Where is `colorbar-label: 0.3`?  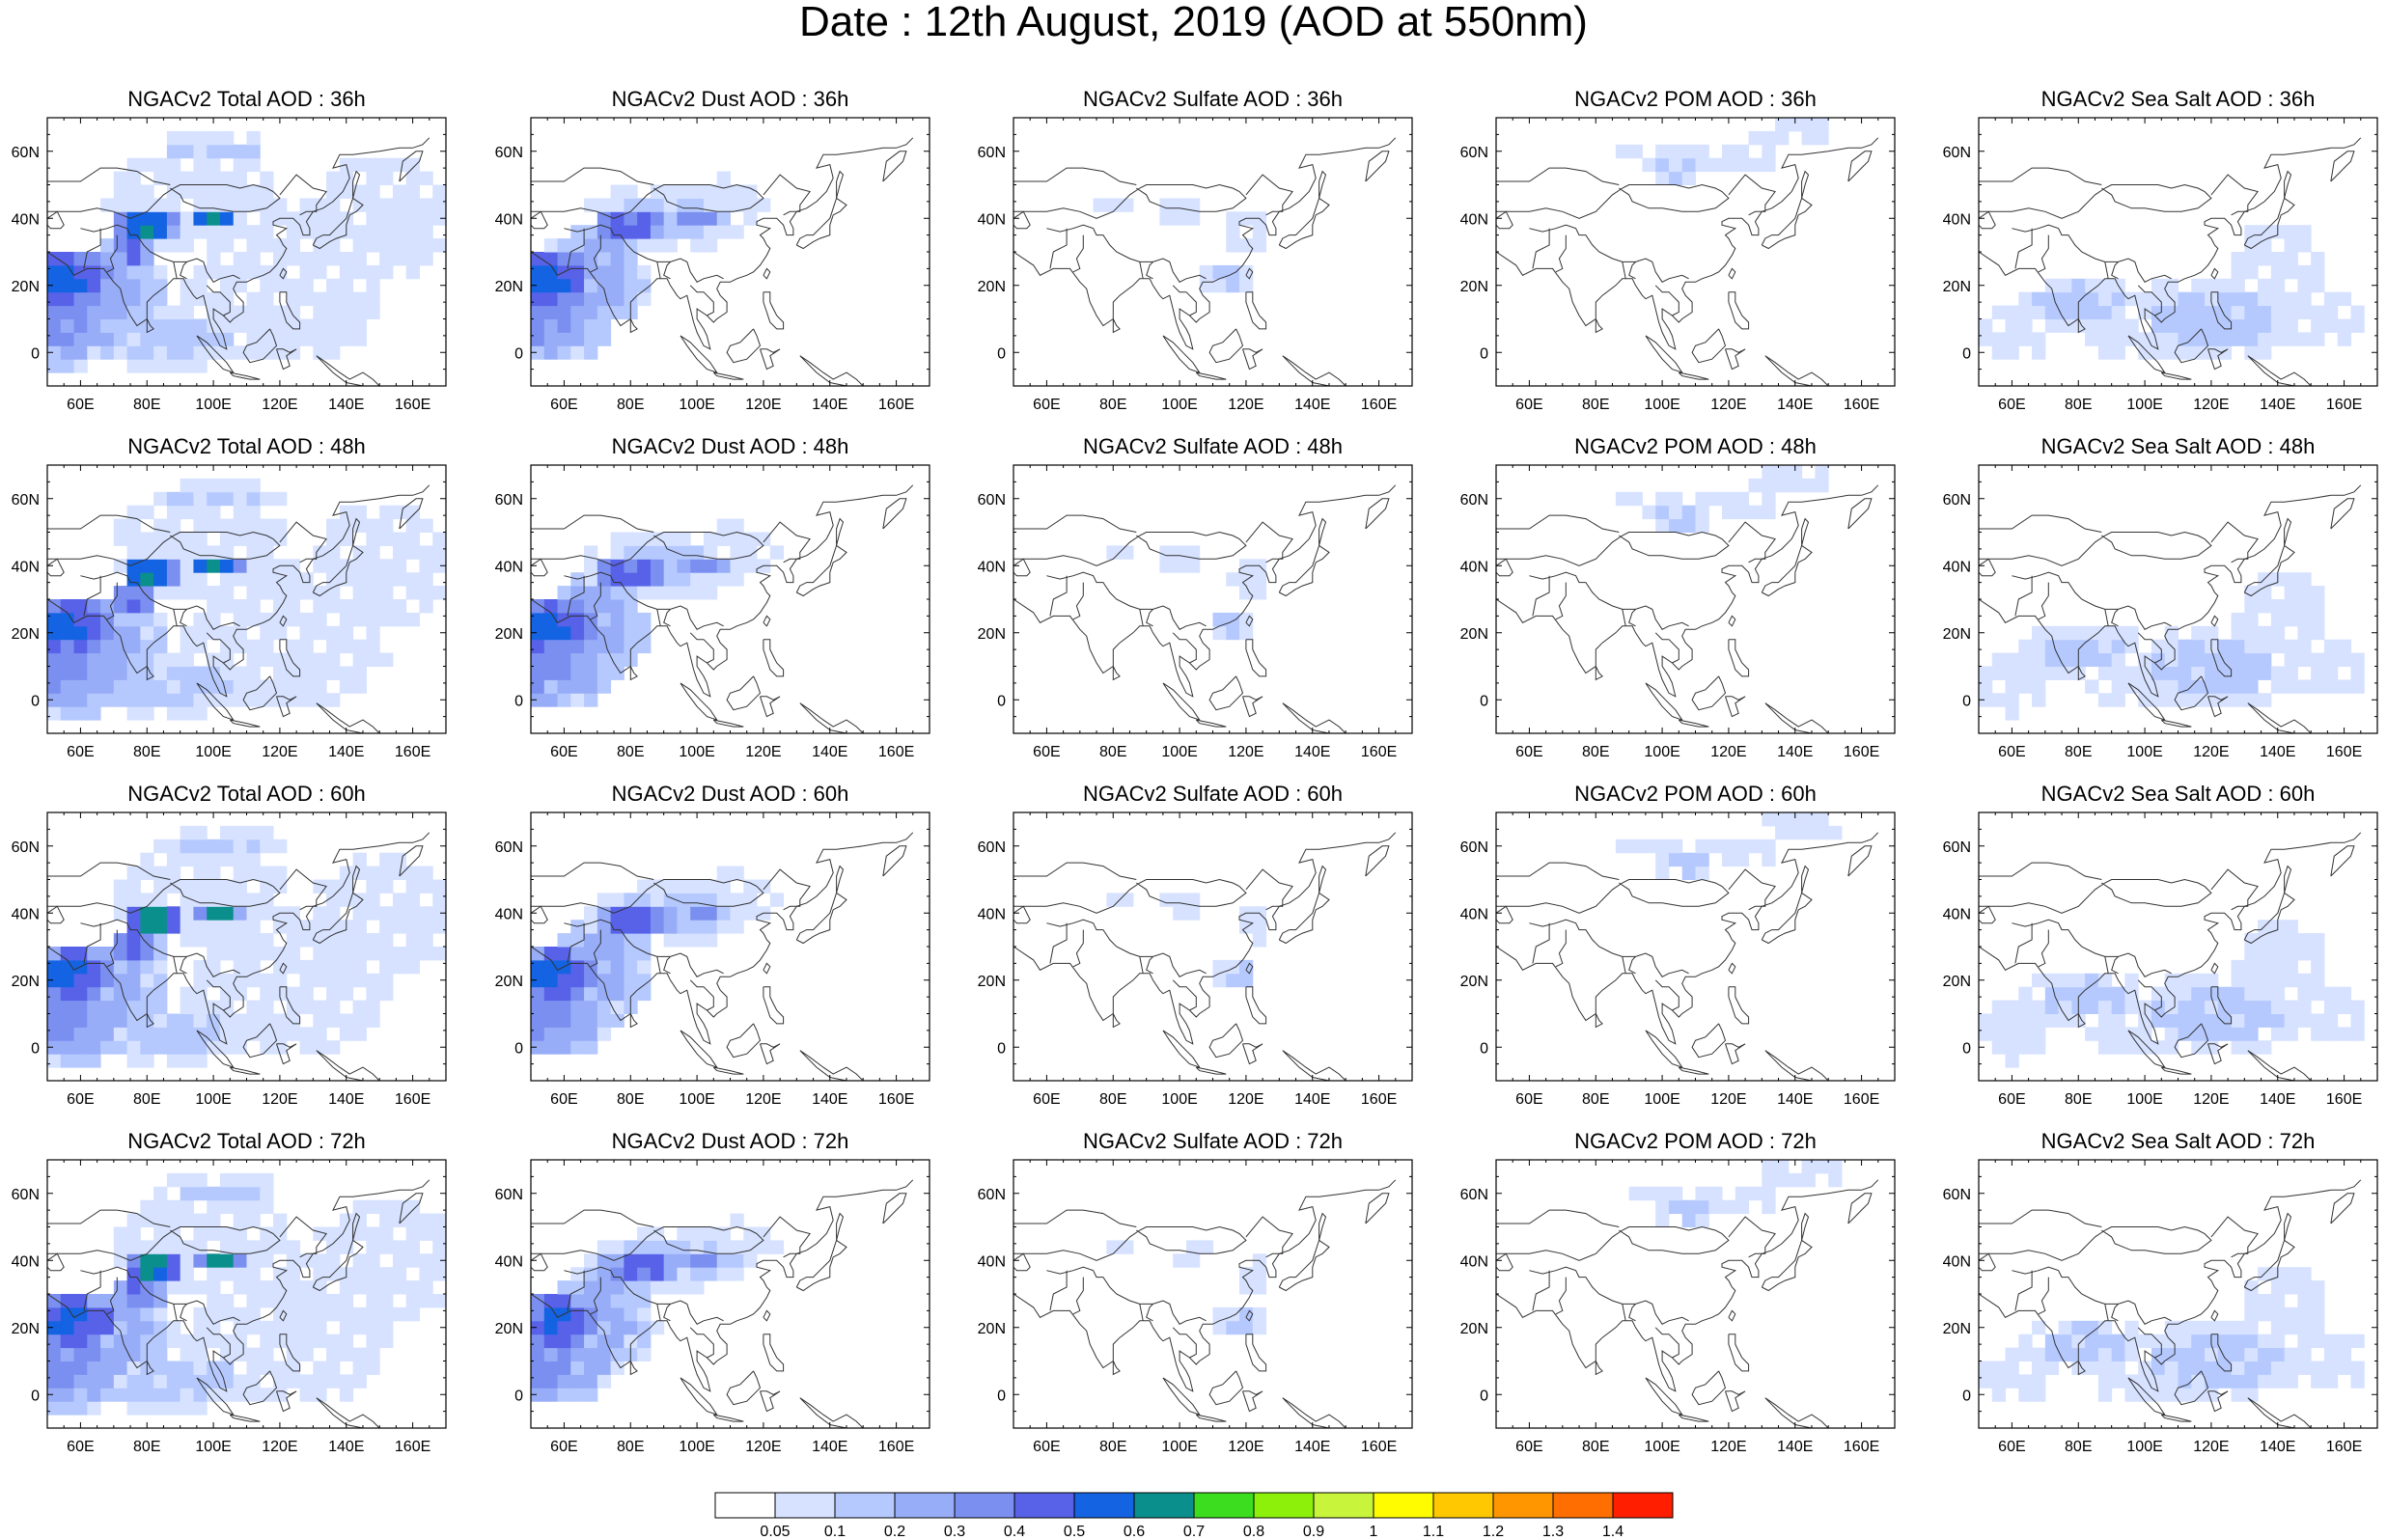
colorbar-label: 0.3 is located at coordinates (954, 1532).